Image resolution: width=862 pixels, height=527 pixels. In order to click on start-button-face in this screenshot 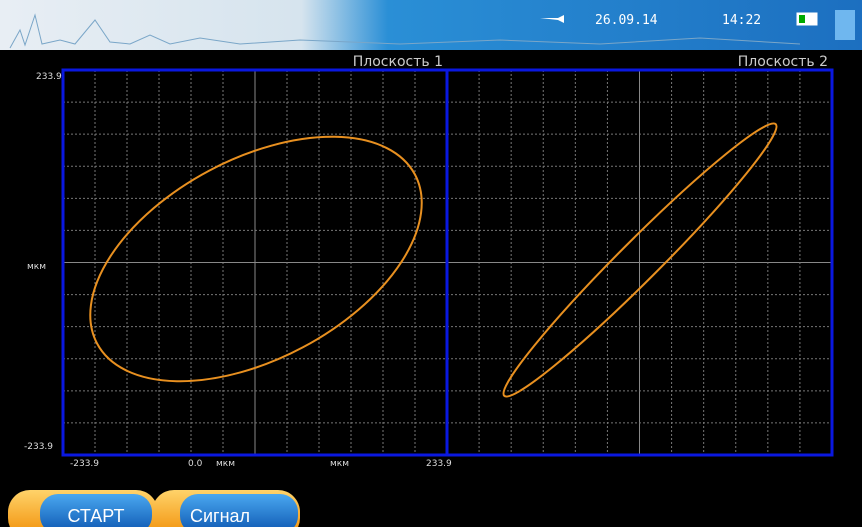, I will do `click(96, 510)`.